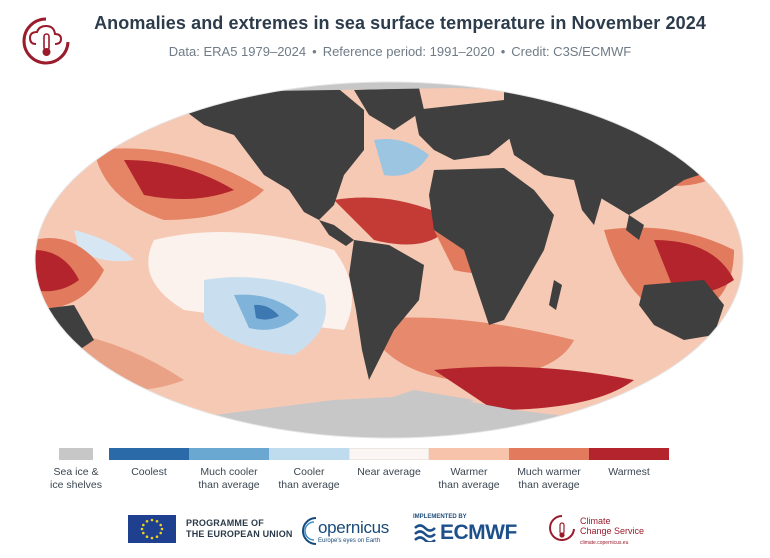 The image size is (770, 558). I want to click on subtitle-data: Data: ERA5 1979–2024, so click(237, 51).